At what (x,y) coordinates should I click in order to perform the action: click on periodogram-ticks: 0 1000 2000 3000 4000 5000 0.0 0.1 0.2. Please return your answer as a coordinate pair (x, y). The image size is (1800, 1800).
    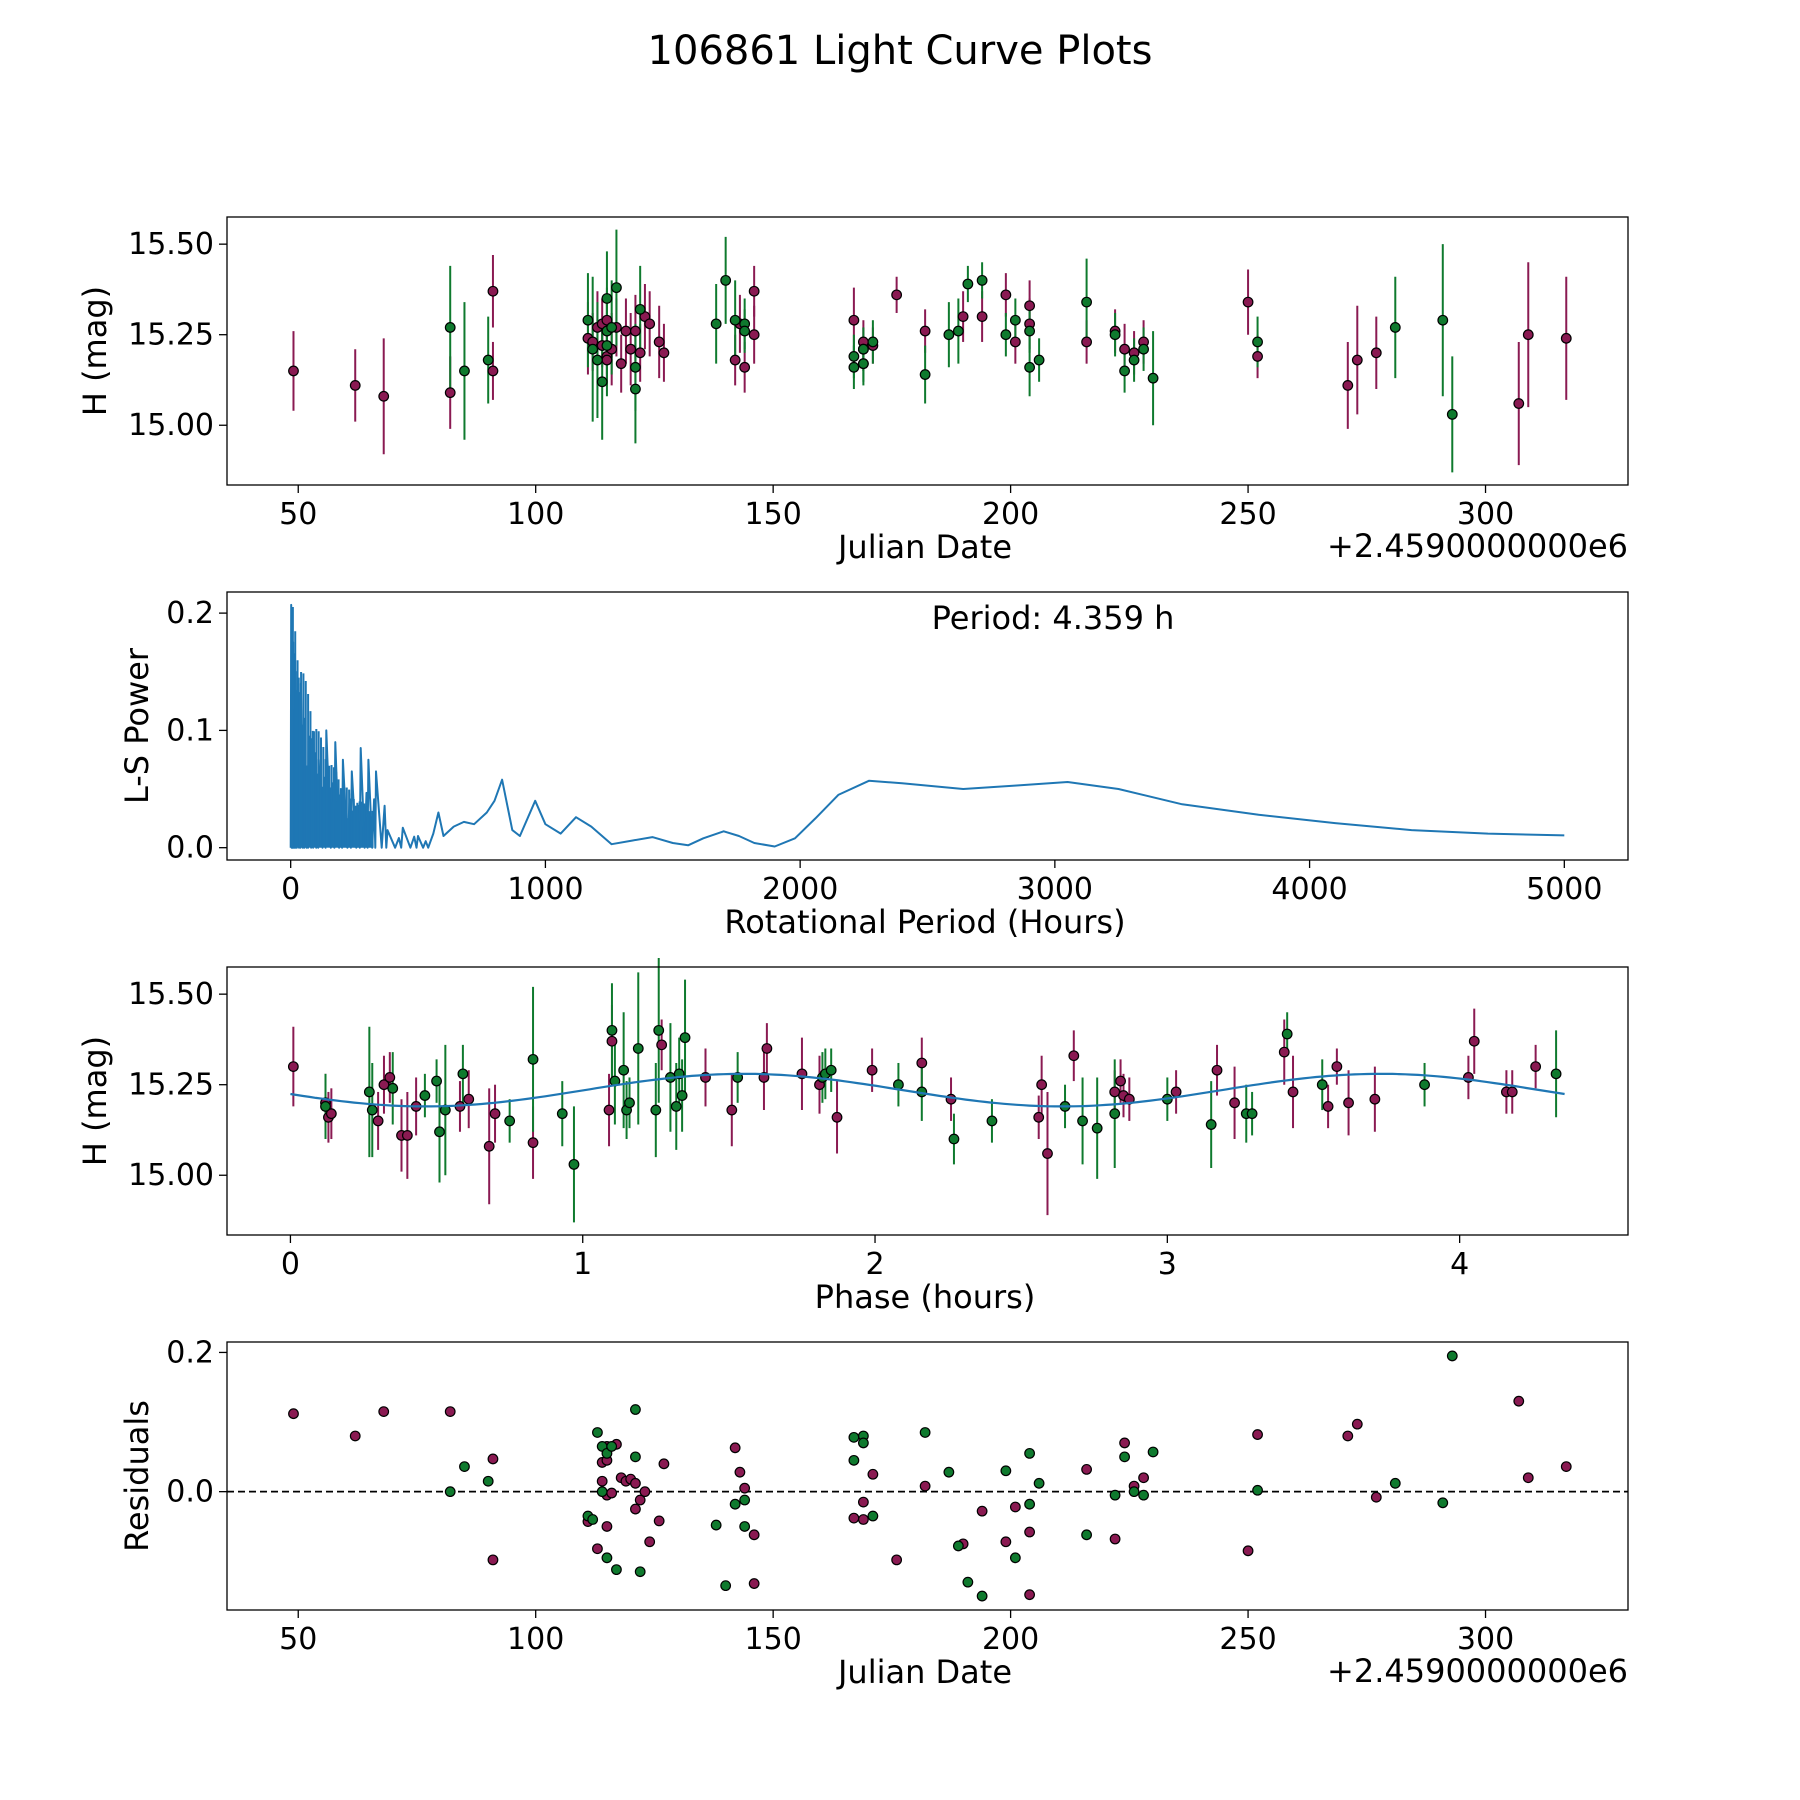
    Looking at the image, I should click on (884, 751).